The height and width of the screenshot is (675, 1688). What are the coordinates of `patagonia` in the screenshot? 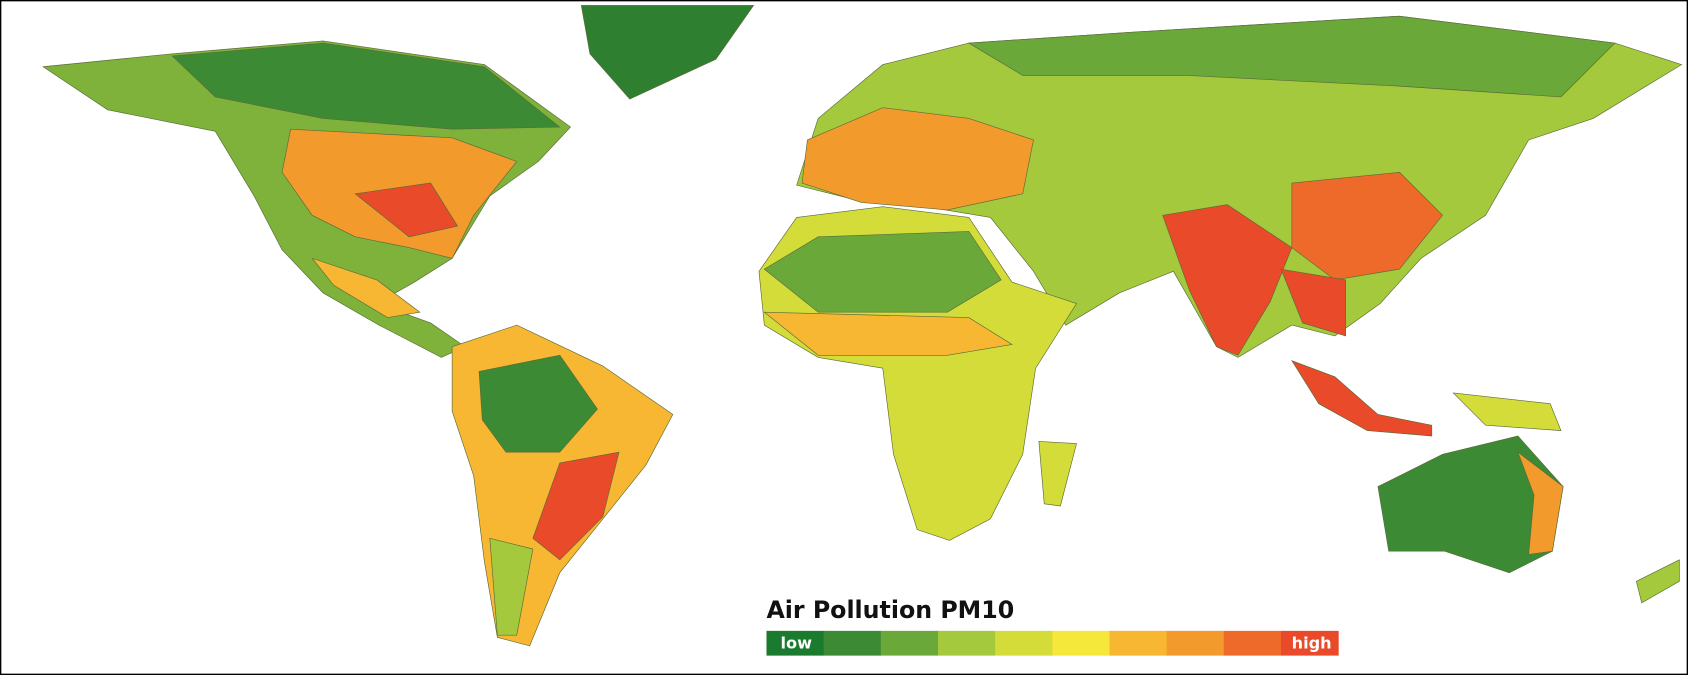 It's located at (511, 586).